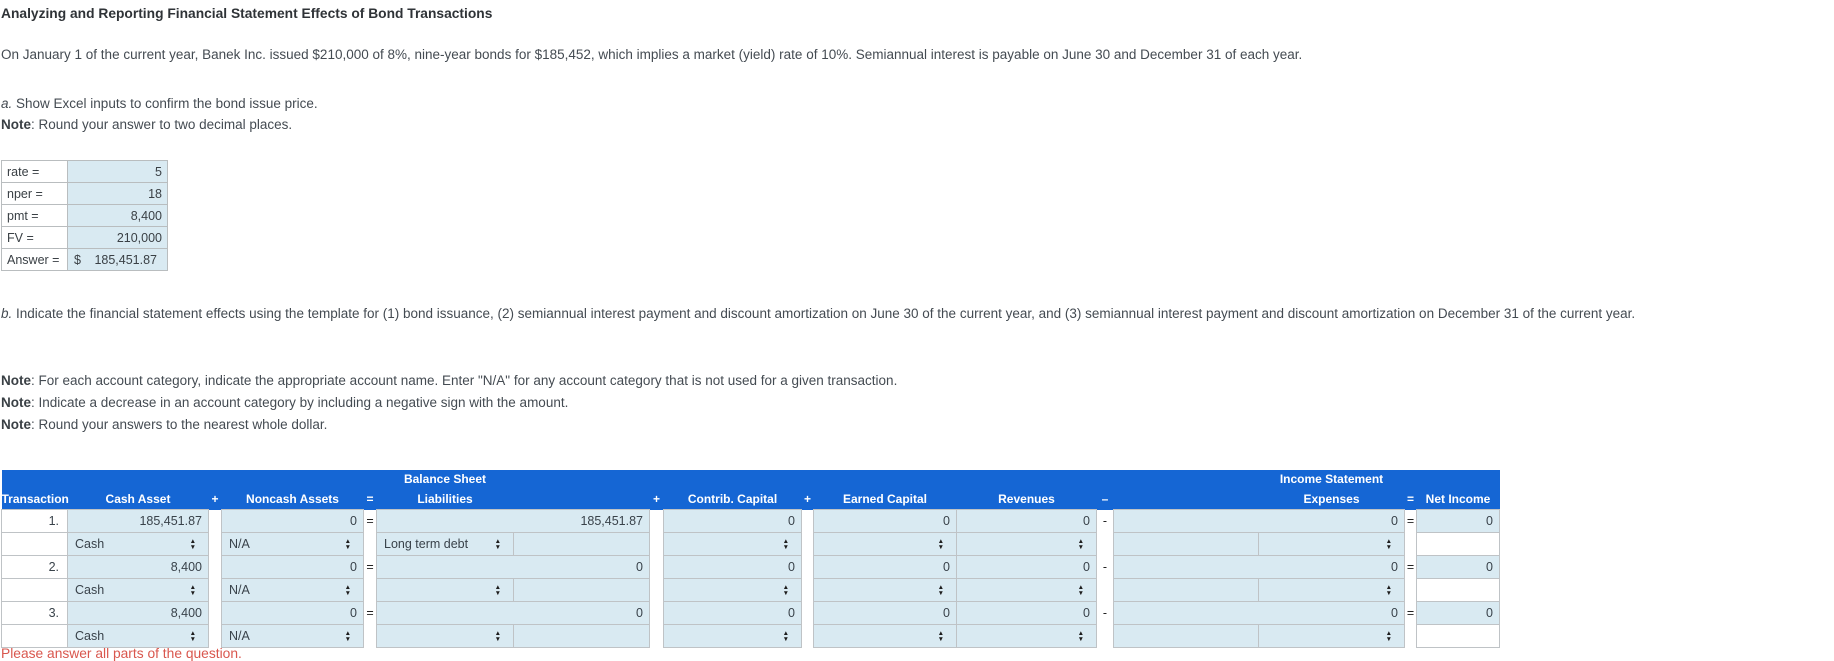 Image resolution: width=1834 pixels, height=661 pixels. What do you see at coordinates (117, 171) in the screenshot?
I see `rate-input: 5` at bounding box center [117, 171].